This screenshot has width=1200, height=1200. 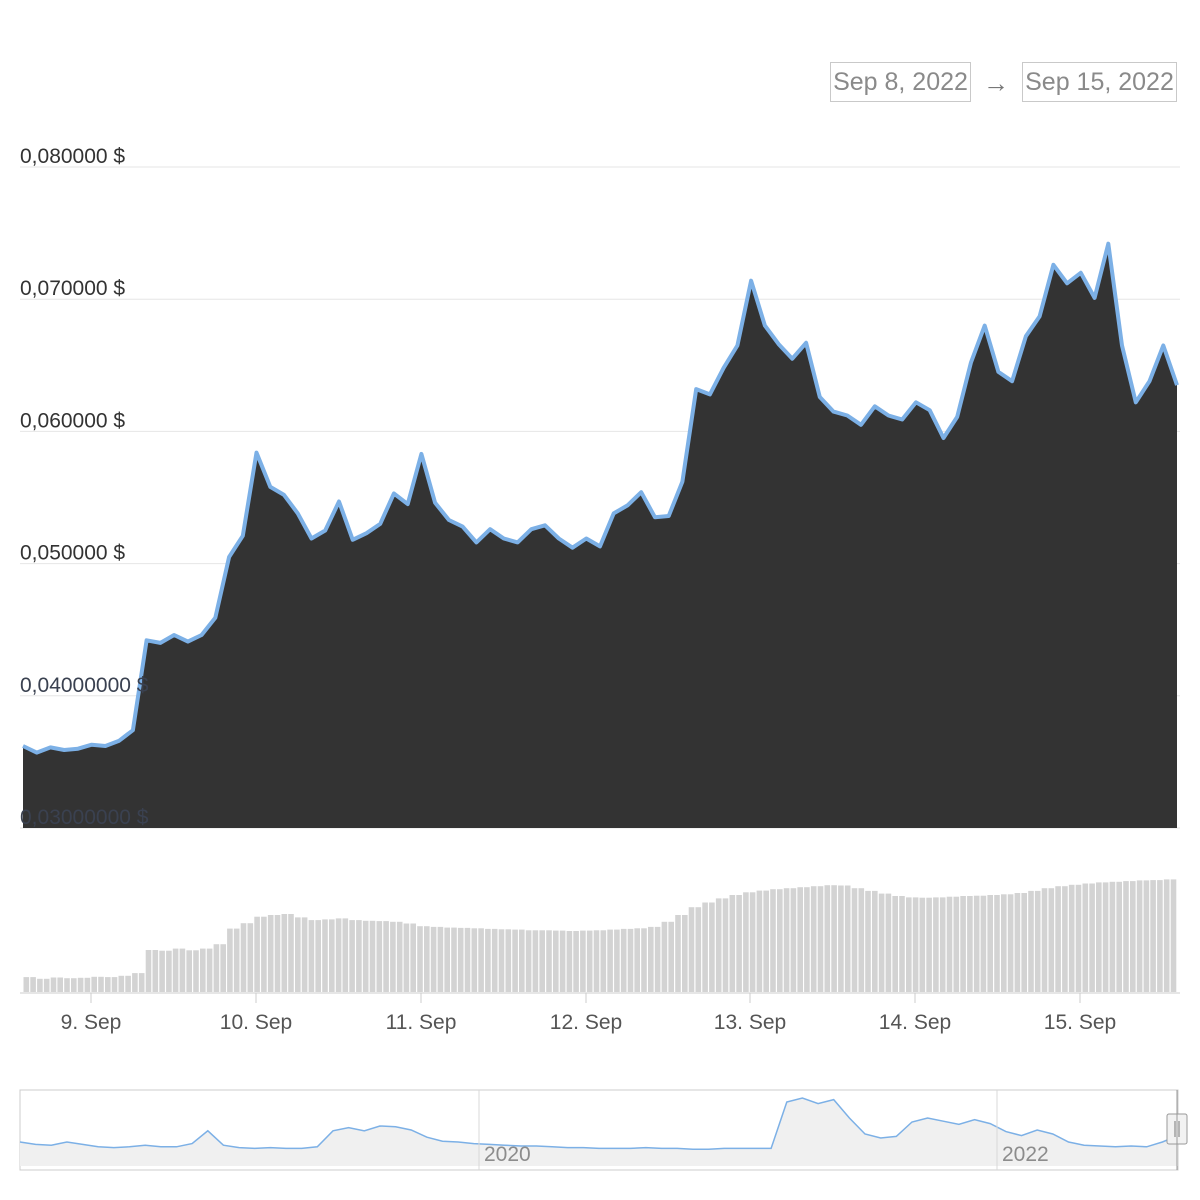 I want to click on y-tick-label: 0,060000 $, so click(x=72, y=420).